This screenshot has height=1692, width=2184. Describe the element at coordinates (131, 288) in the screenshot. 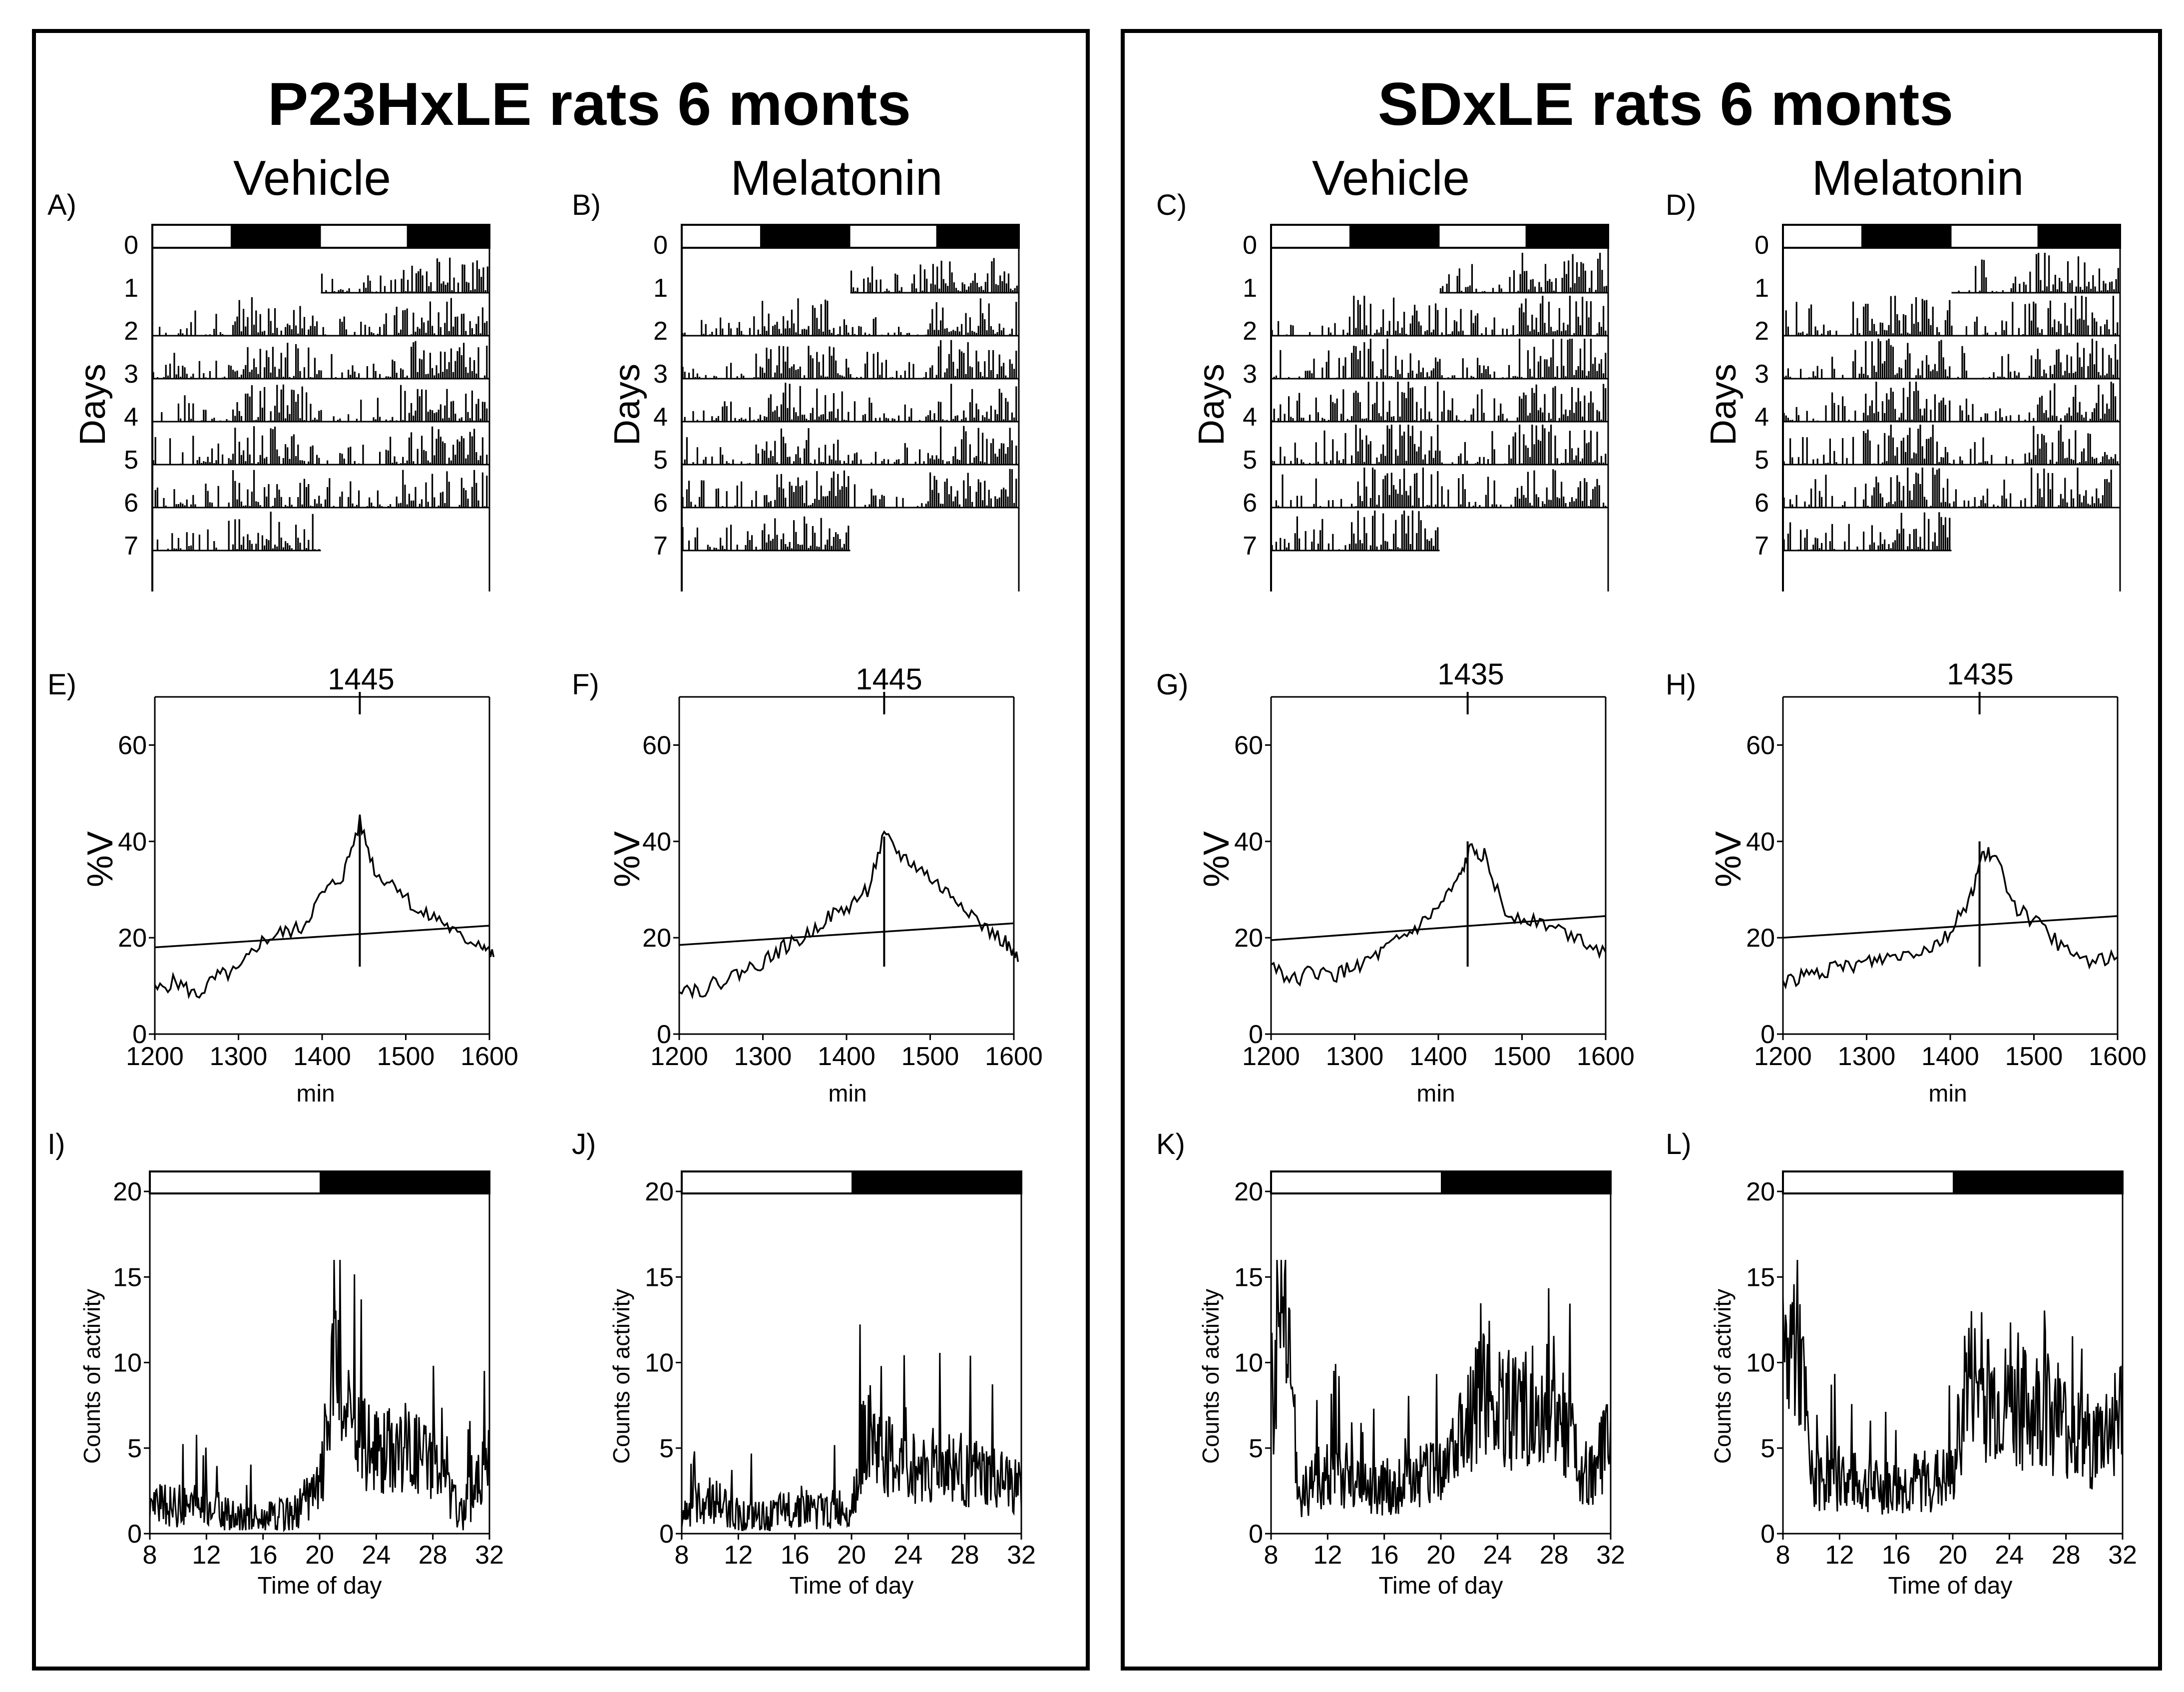

I see `day-tick-label: 1` at that location.